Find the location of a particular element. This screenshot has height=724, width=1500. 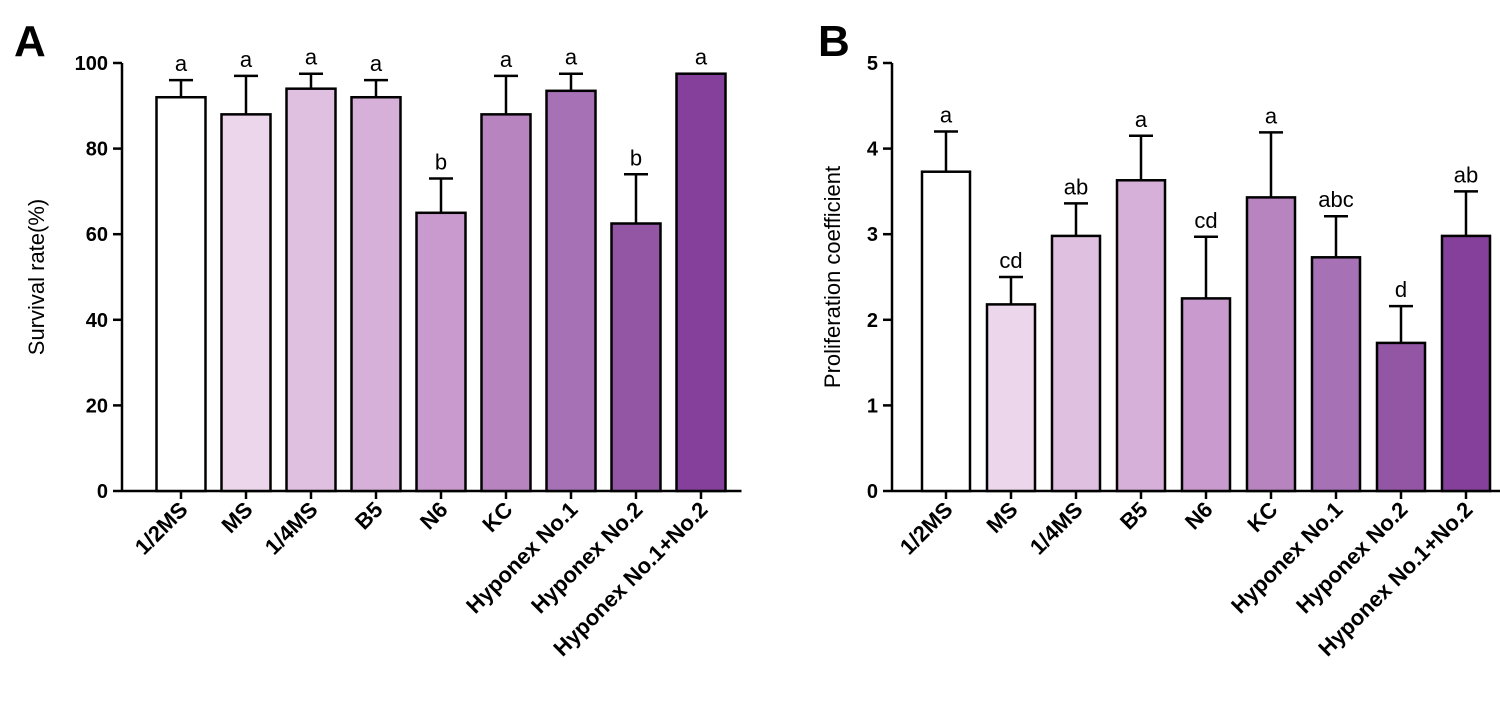

y-tick-label: 80 is located at coordinates (97, 150).